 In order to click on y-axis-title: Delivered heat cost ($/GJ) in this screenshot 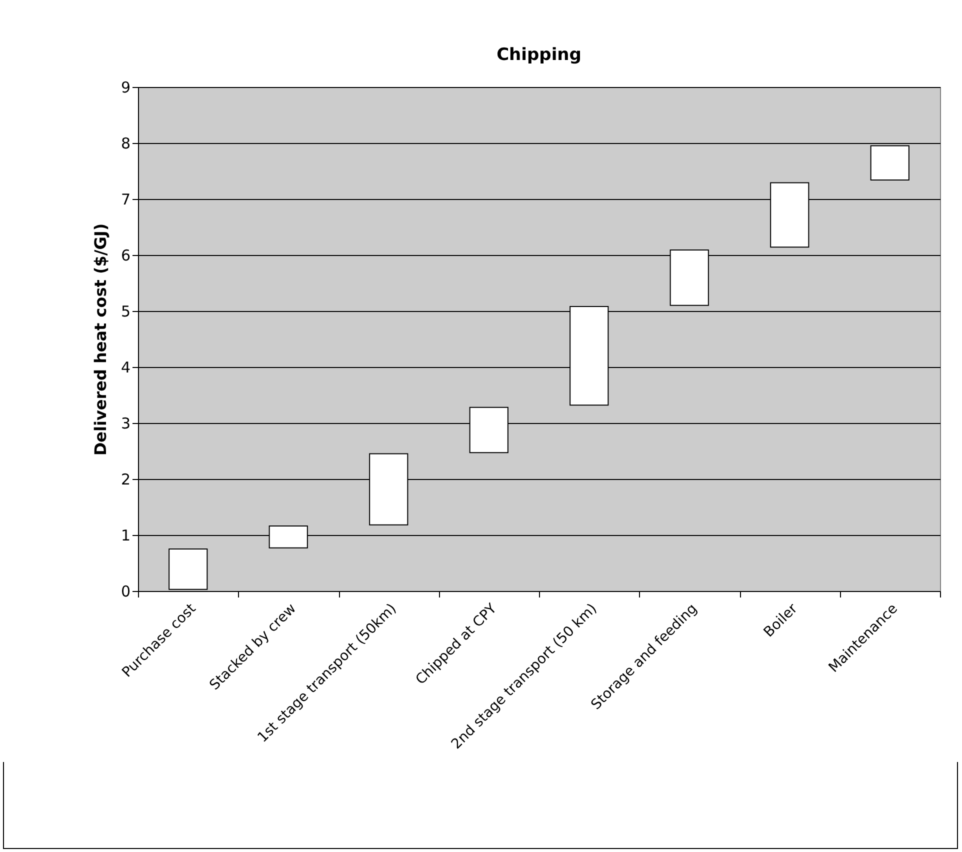, I will do `click(100, 339)`.